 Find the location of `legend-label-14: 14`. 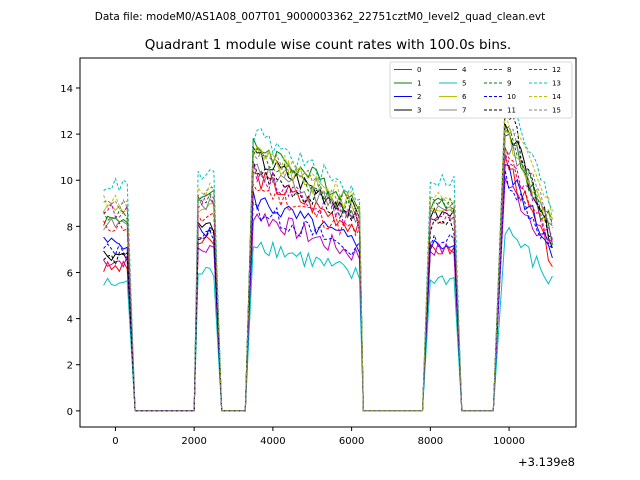

legend-label-14: 14 is located at coordinates (556, 97).